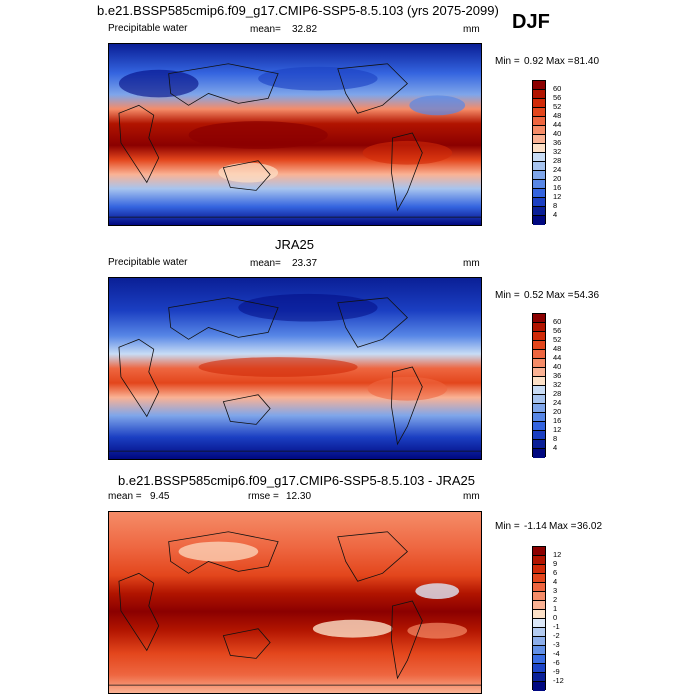 This screenshot has height=700, width=700. I want to click on panel2-title: JRA25, so click(295, 244).